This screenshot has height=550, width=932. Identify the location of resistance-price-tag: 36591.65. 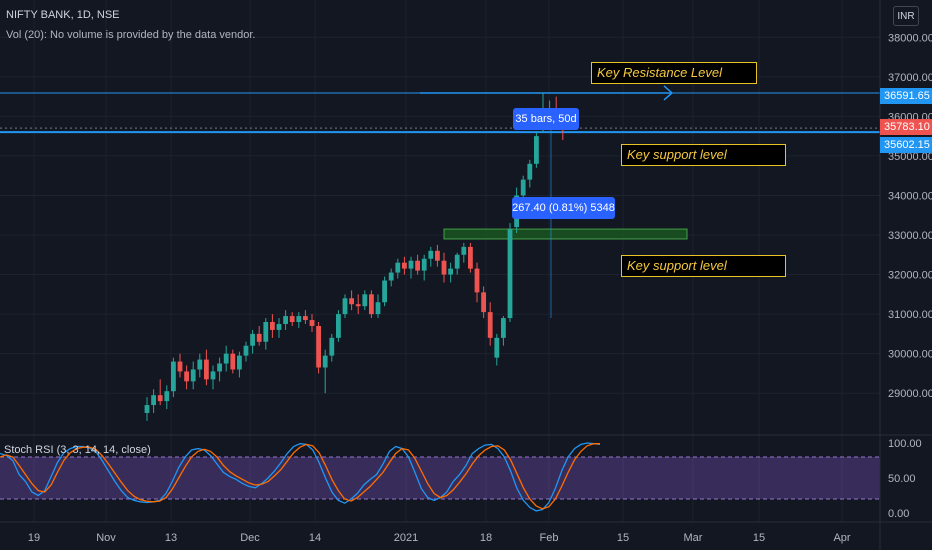
(906, 96).